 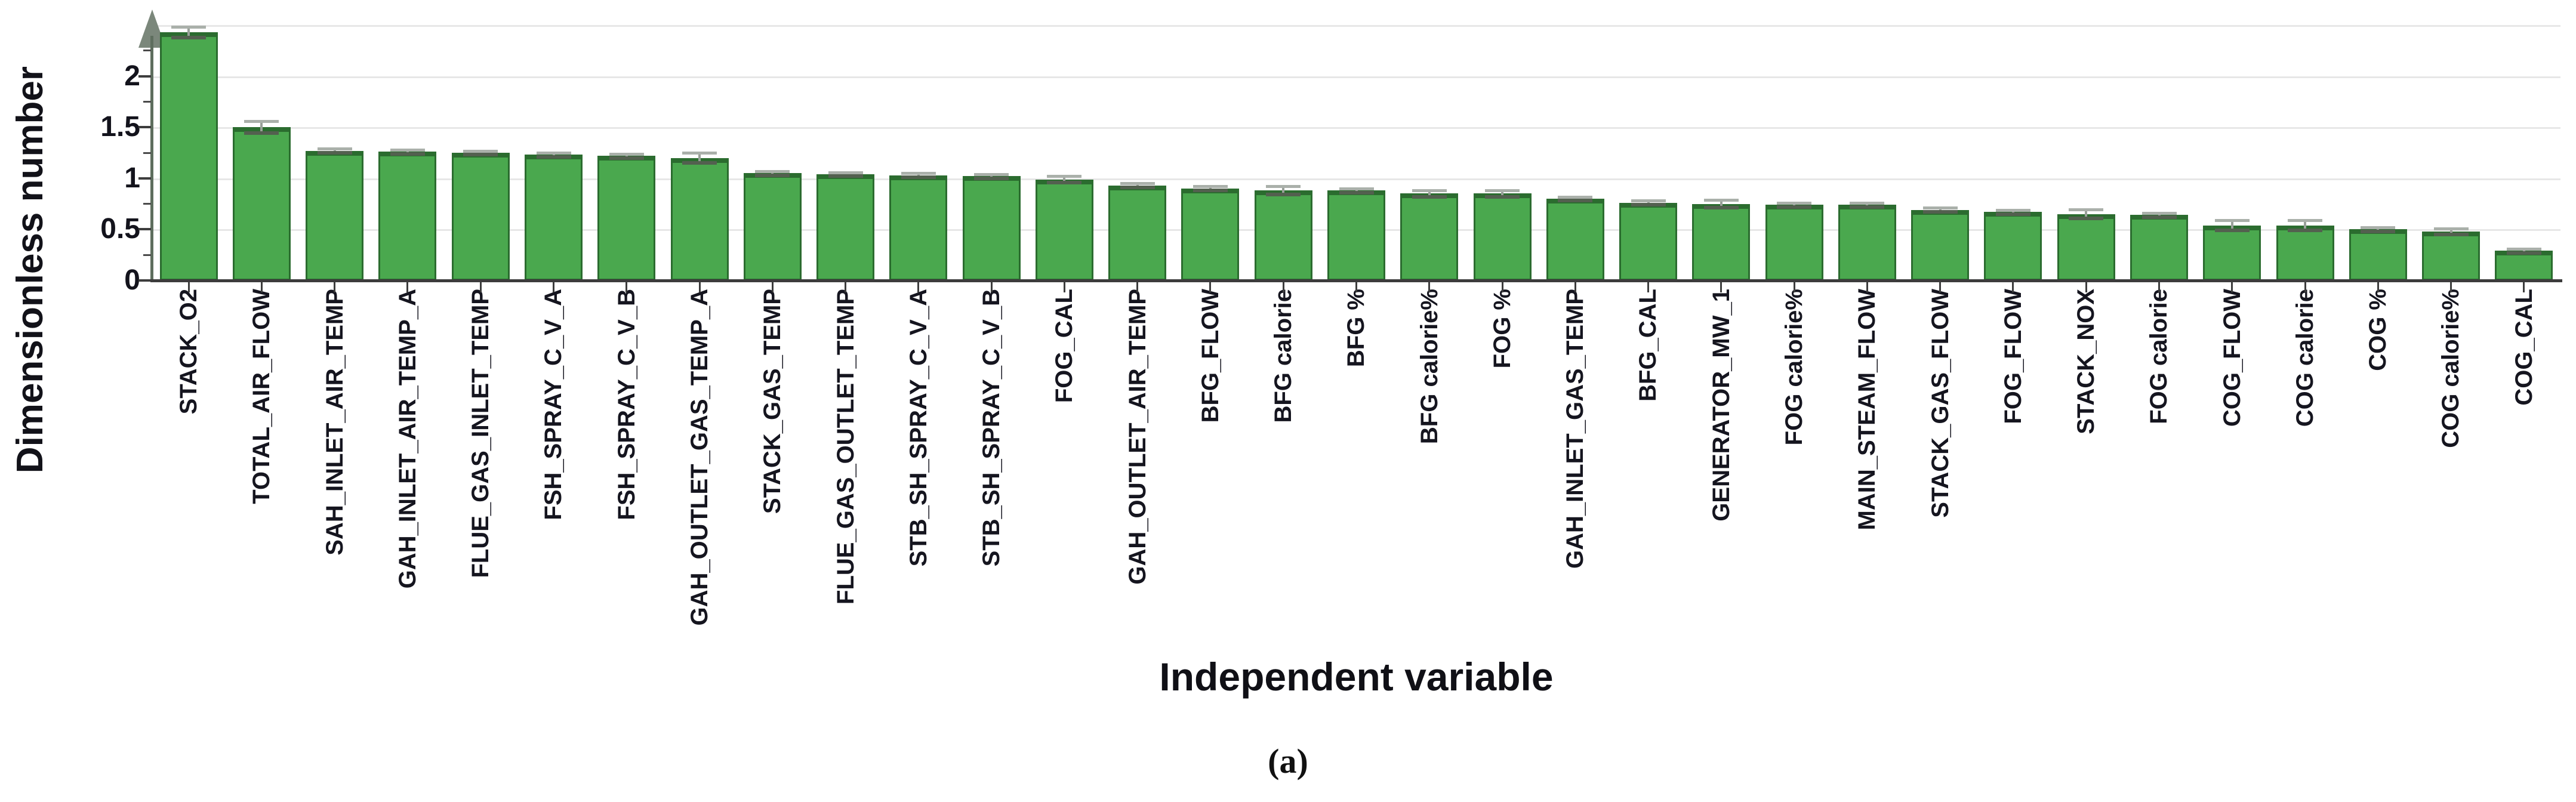 What do you see at coordinates (1940, 403) in the screenshot?
I see `x-tick-label: STACK_GAS_FLOW` at bounding box center [1940, 403].